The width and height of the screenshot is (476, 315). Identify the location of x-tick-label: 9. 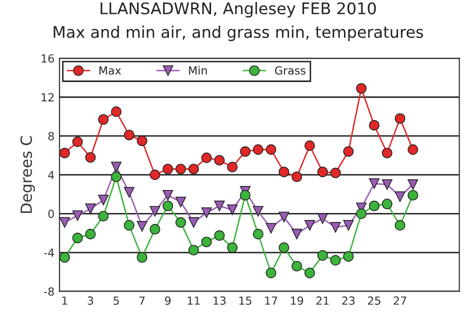
(168, 300).